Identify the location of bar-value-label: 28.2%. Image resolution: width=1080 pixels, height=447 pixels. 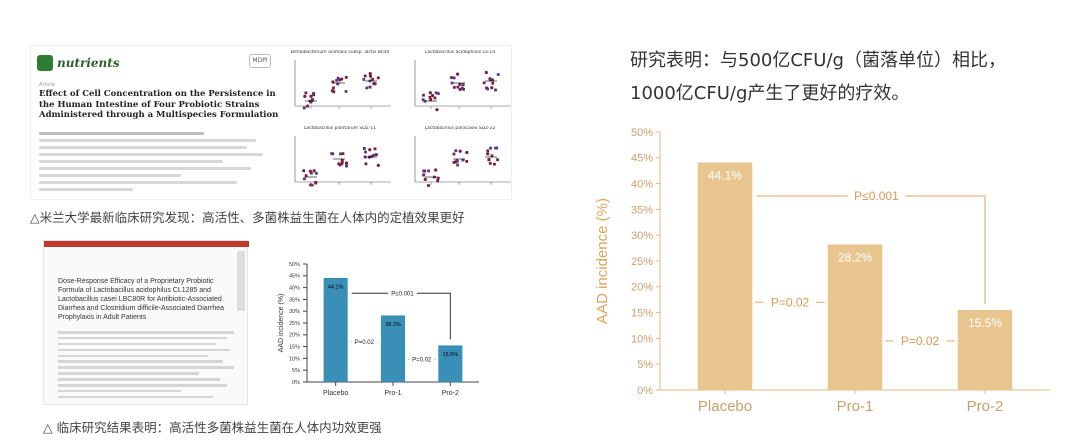
(855, 257).